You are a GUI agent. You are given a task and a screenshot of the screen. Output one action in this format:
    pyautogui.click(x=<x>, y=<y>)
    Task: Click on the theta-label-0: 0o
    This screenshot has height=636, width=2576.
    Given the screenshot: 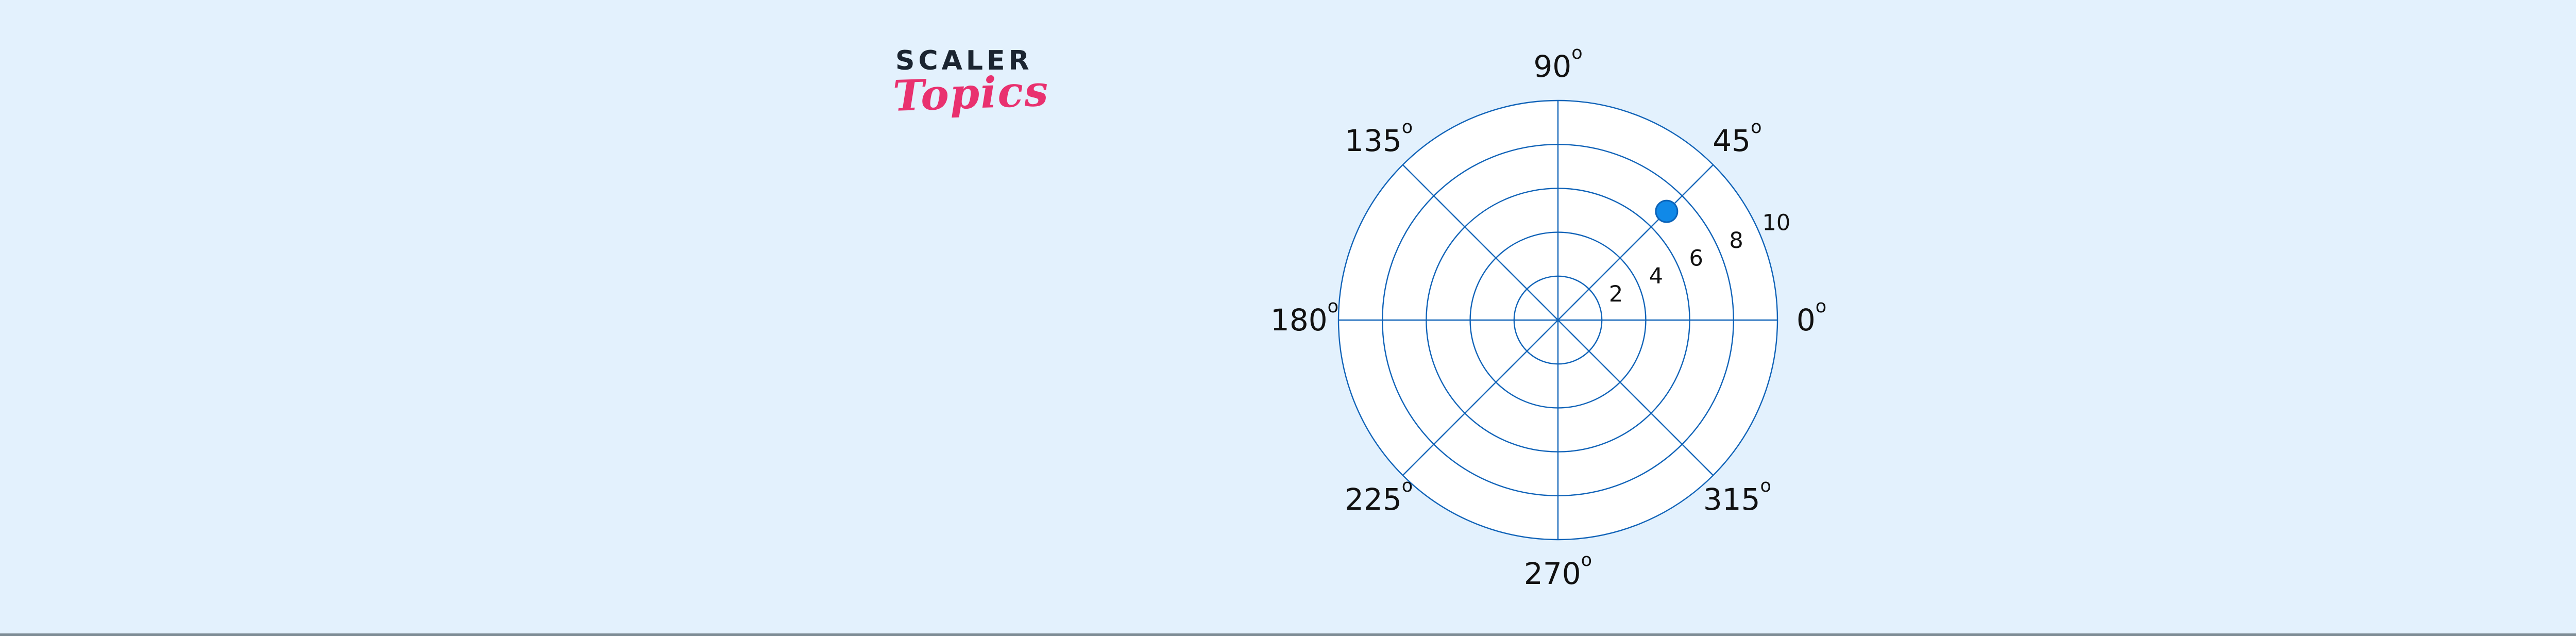 What is the action you would take?
    pyautogui.click(x=1811, y=317)
    